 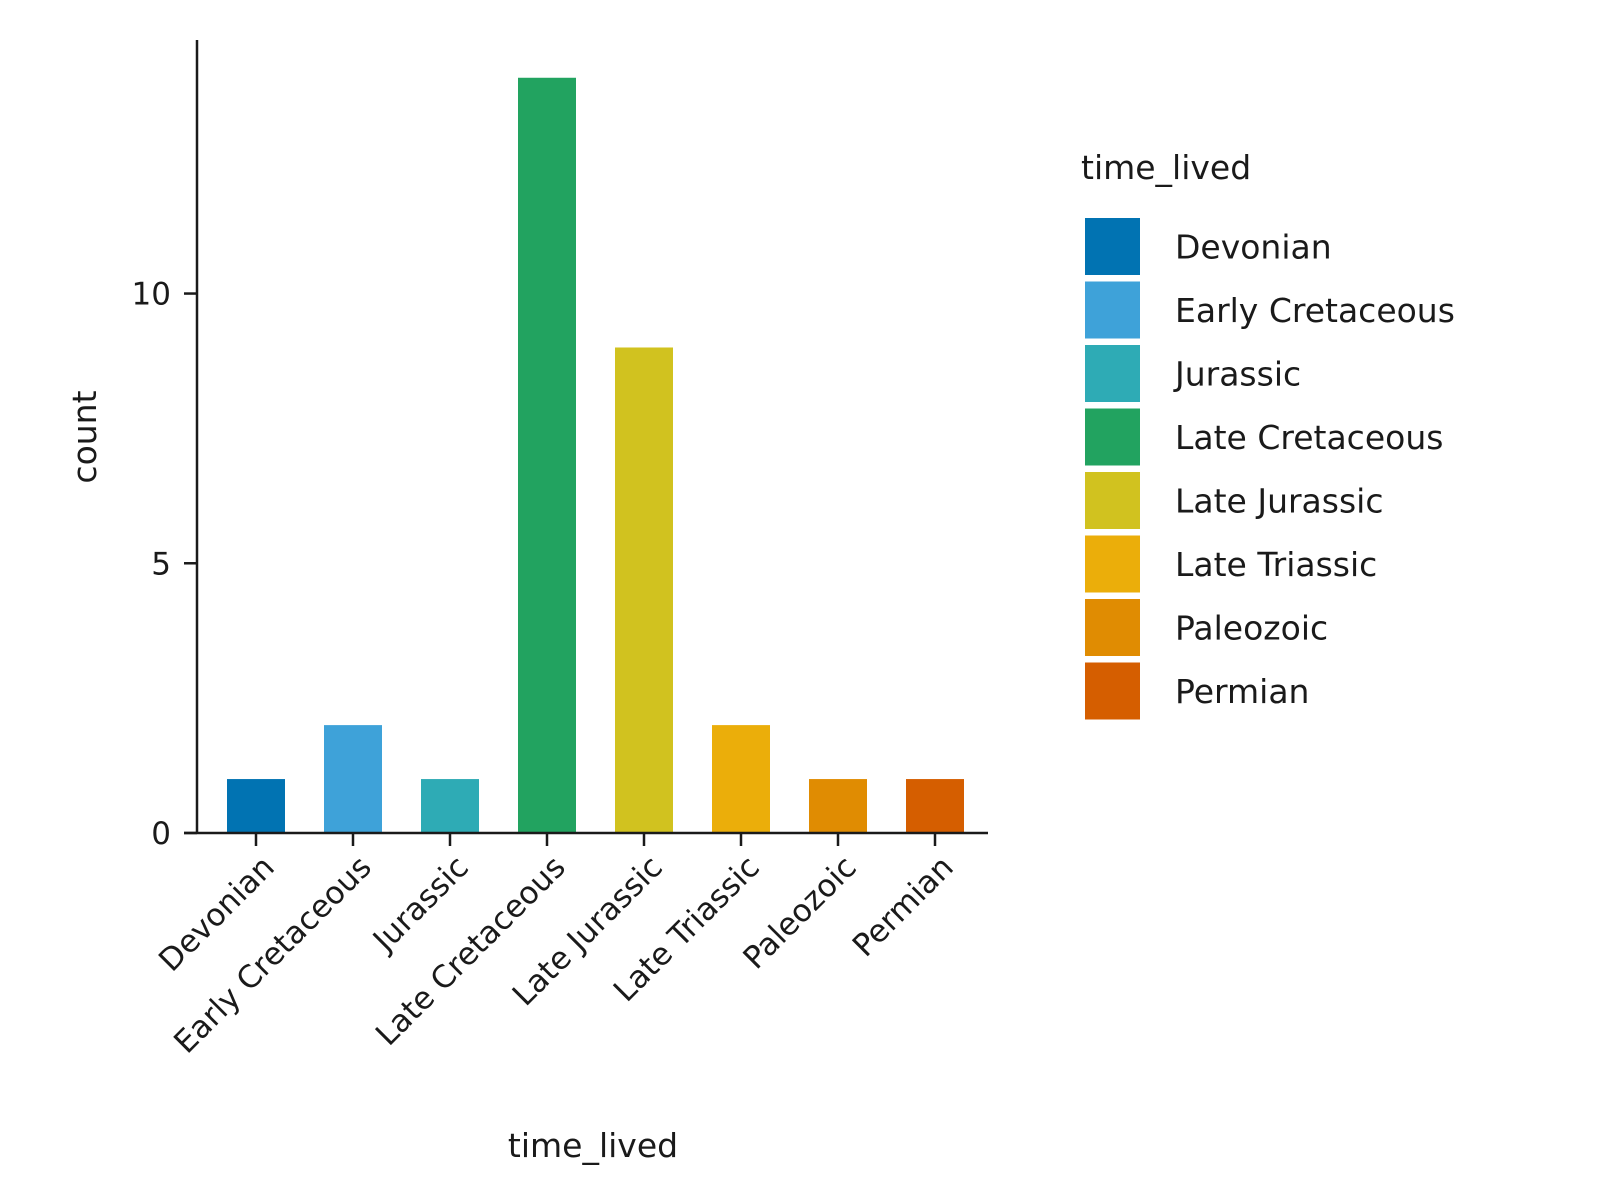 What do you see at coordinates (644, 590) in the screenshot?
I see `bar-late-jurassic` at bounding box center [644, 590].